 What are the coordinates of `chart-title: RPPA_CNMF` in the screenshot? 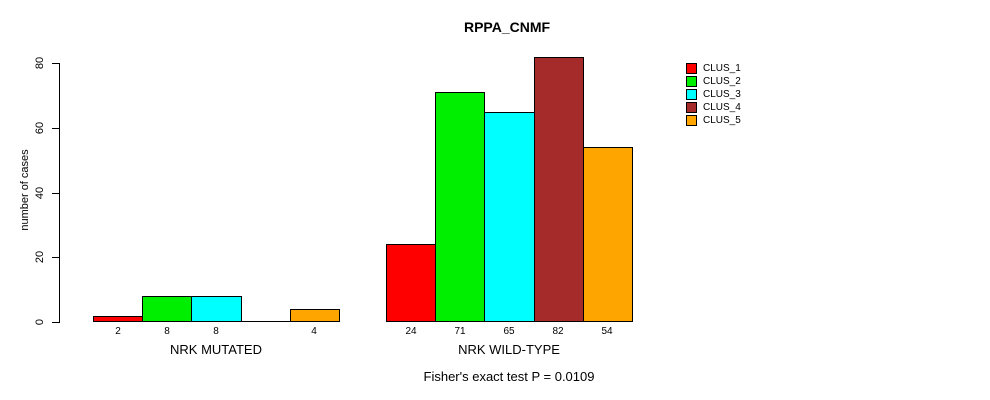 It's located at (507, 27).